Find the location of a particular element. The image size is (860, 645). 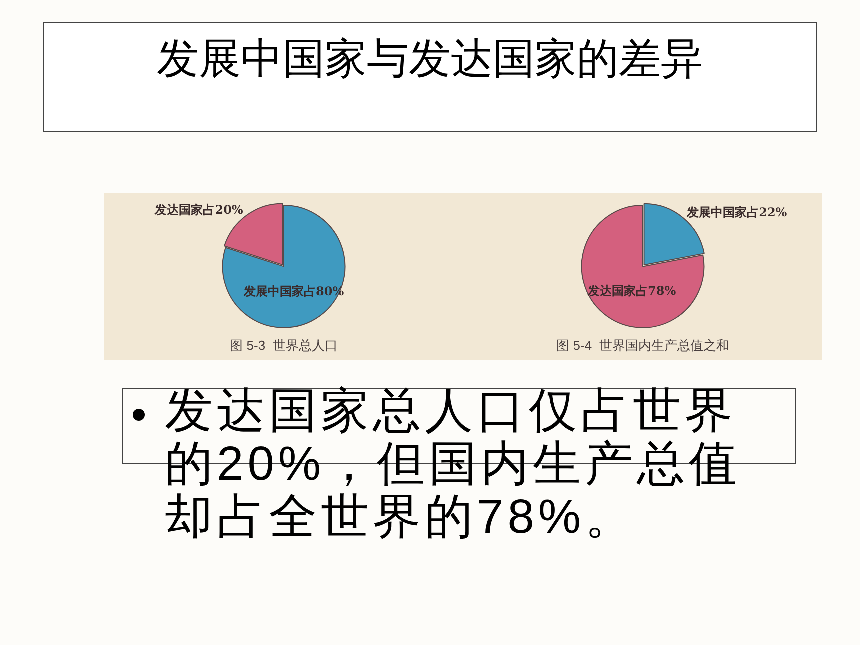

slice-label: 发展中国家占22% is located at coordinates (737, 213).